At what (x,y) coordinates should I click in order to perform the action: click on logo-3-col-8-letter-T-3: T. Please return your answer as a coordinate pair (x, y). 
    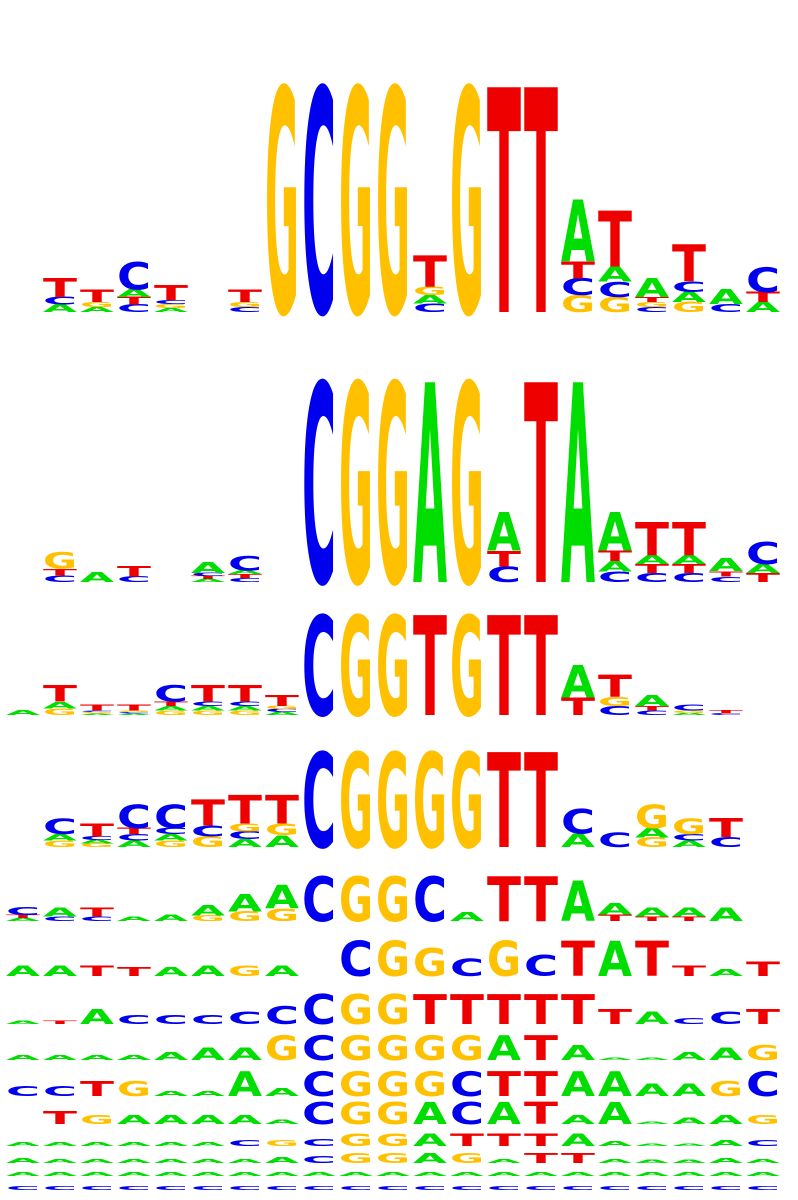
    Looking at the image, I should click on (282, 701).